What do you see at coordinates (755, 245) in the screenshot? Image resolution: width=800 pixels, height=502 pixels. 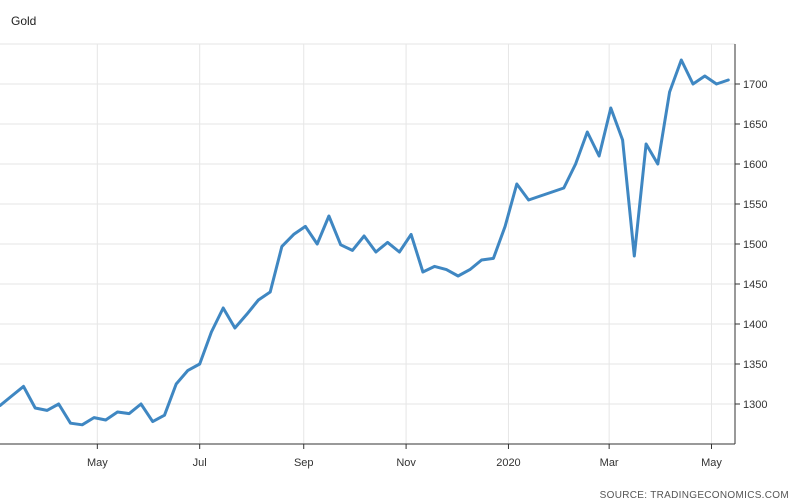 I see `y-tick-label: 1500` at bounding box center [755, 245].